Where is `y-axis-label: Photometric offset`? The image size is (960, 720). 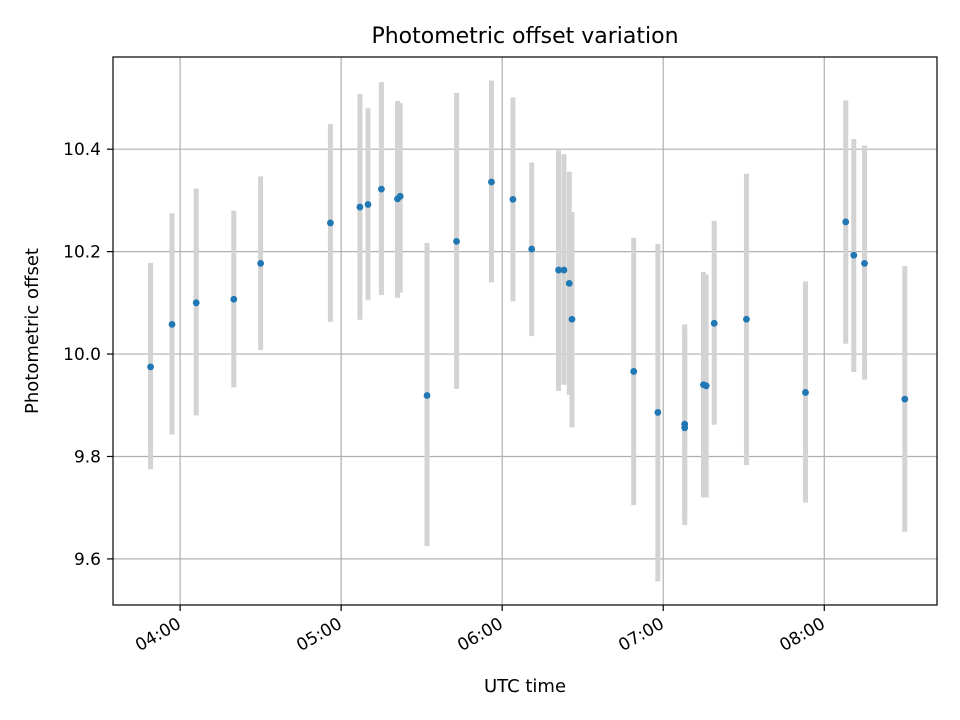 y-axis-label: Photometric offset is located at coordinates (32, 331).